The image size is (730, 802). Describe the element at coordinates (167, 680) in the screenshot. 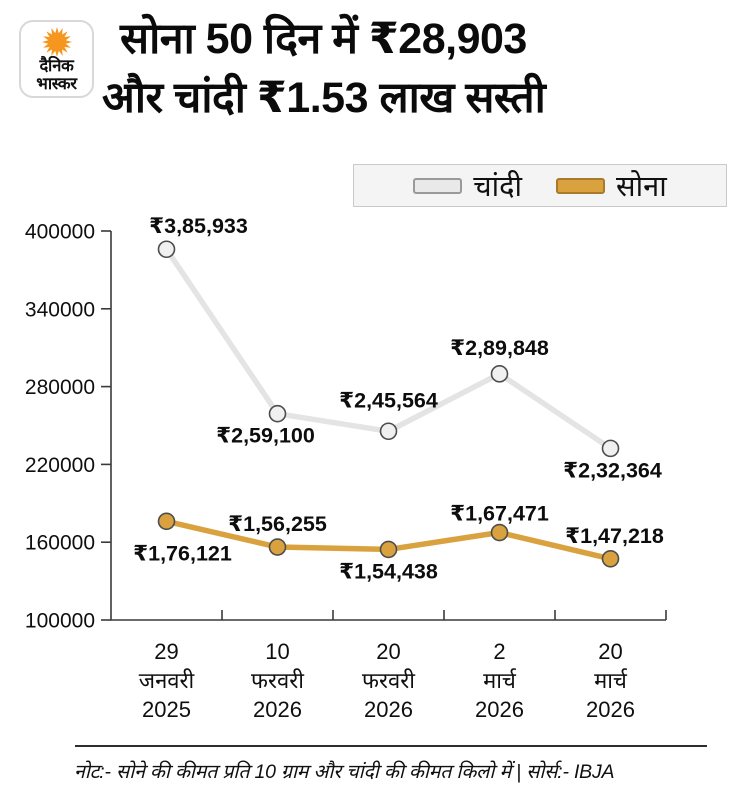

I see `x-axis-label-month: जनवरी` at that location.